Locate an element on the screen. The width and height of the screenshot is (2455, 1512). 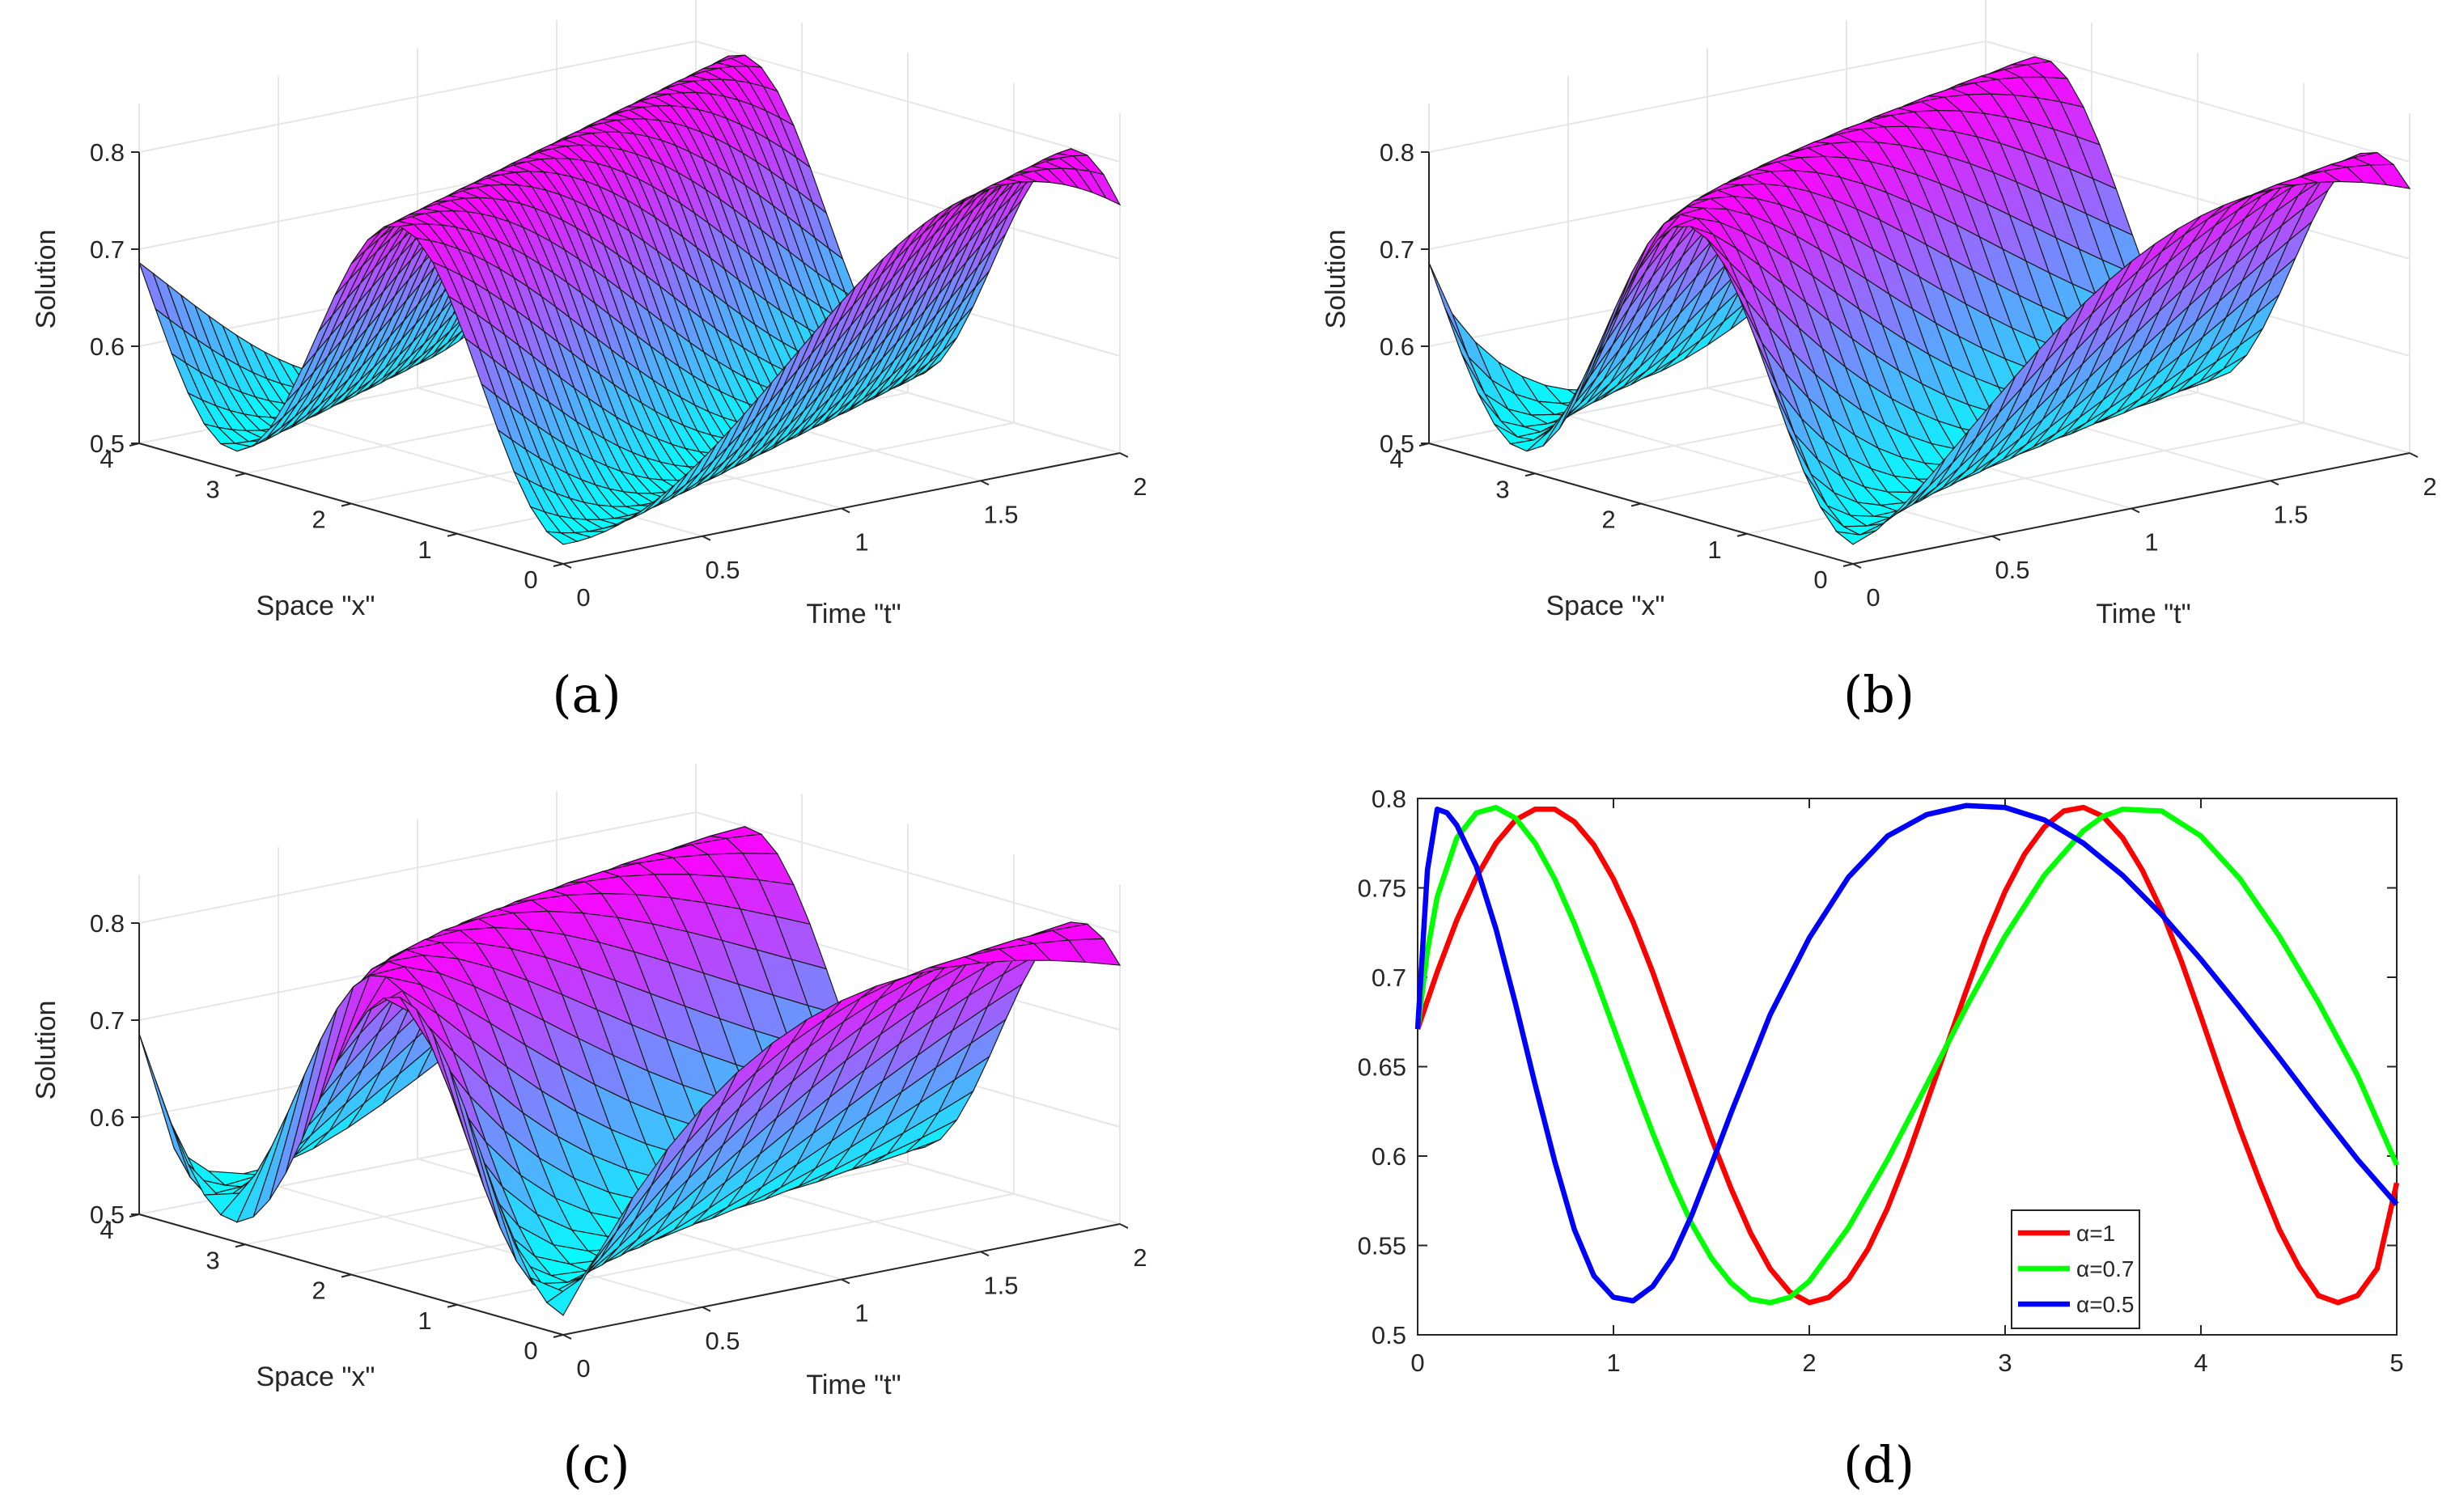
y-tick-label: 0.65 is located at coordinates (1382, 1067).